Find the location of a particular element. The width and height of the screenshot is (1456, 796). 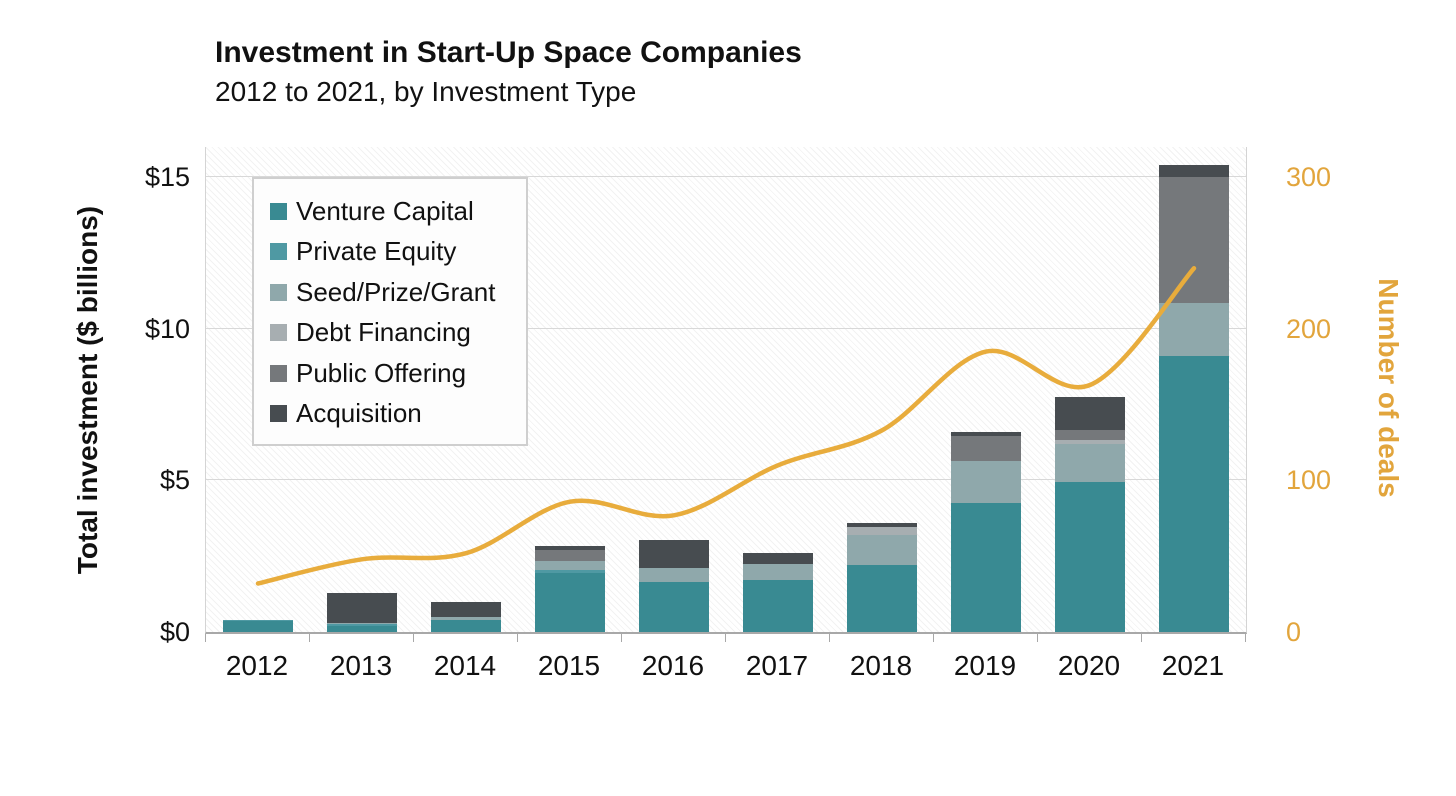

legend-item: Venture Capital is located at coordinates (398, 211).